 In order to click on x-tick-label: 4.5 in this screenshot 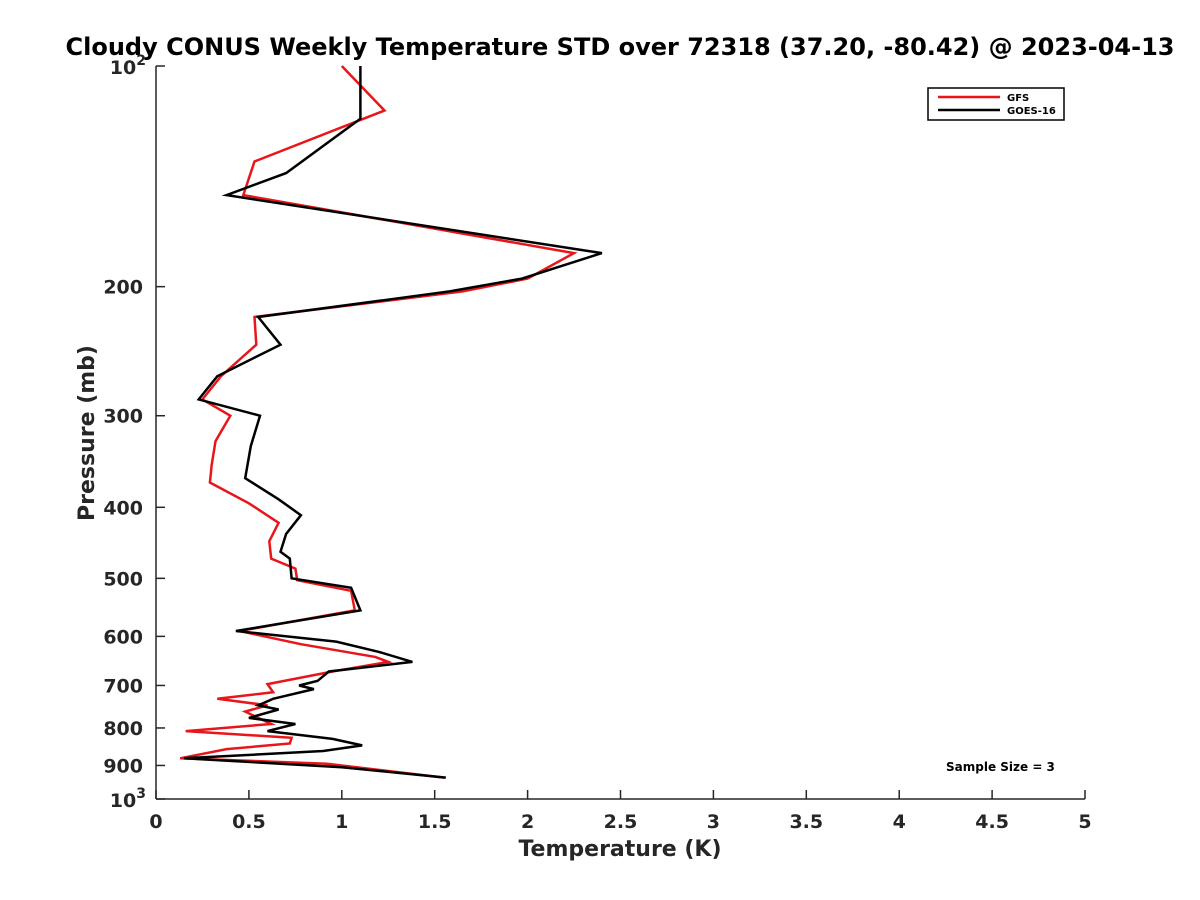, I will do `click(992, 822)`.